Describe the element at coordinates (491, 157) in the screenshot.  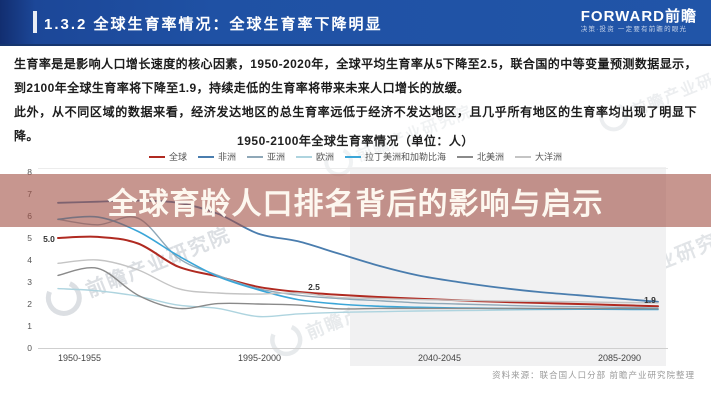
I see `legend-label: 北美洲` at that location.